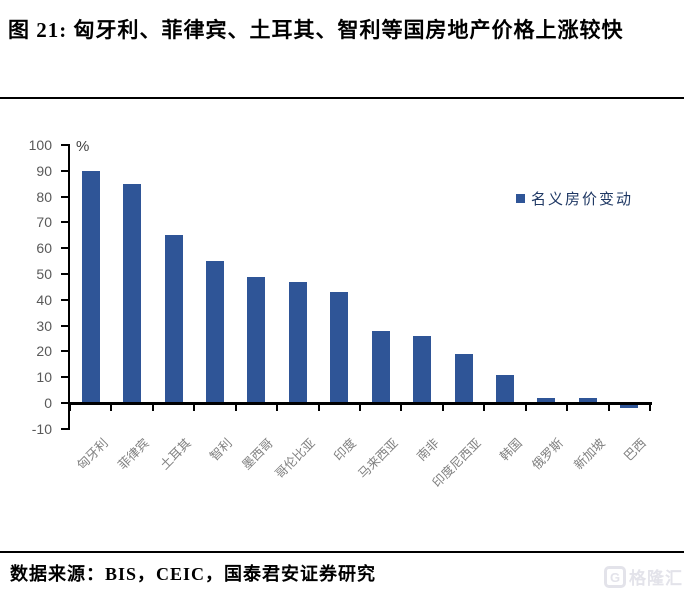  I want to click on figure-title: 图 21: 匈牙利、菲律宾、土耳其、智利等国房地产价格上涨较快, so click(316, 30).